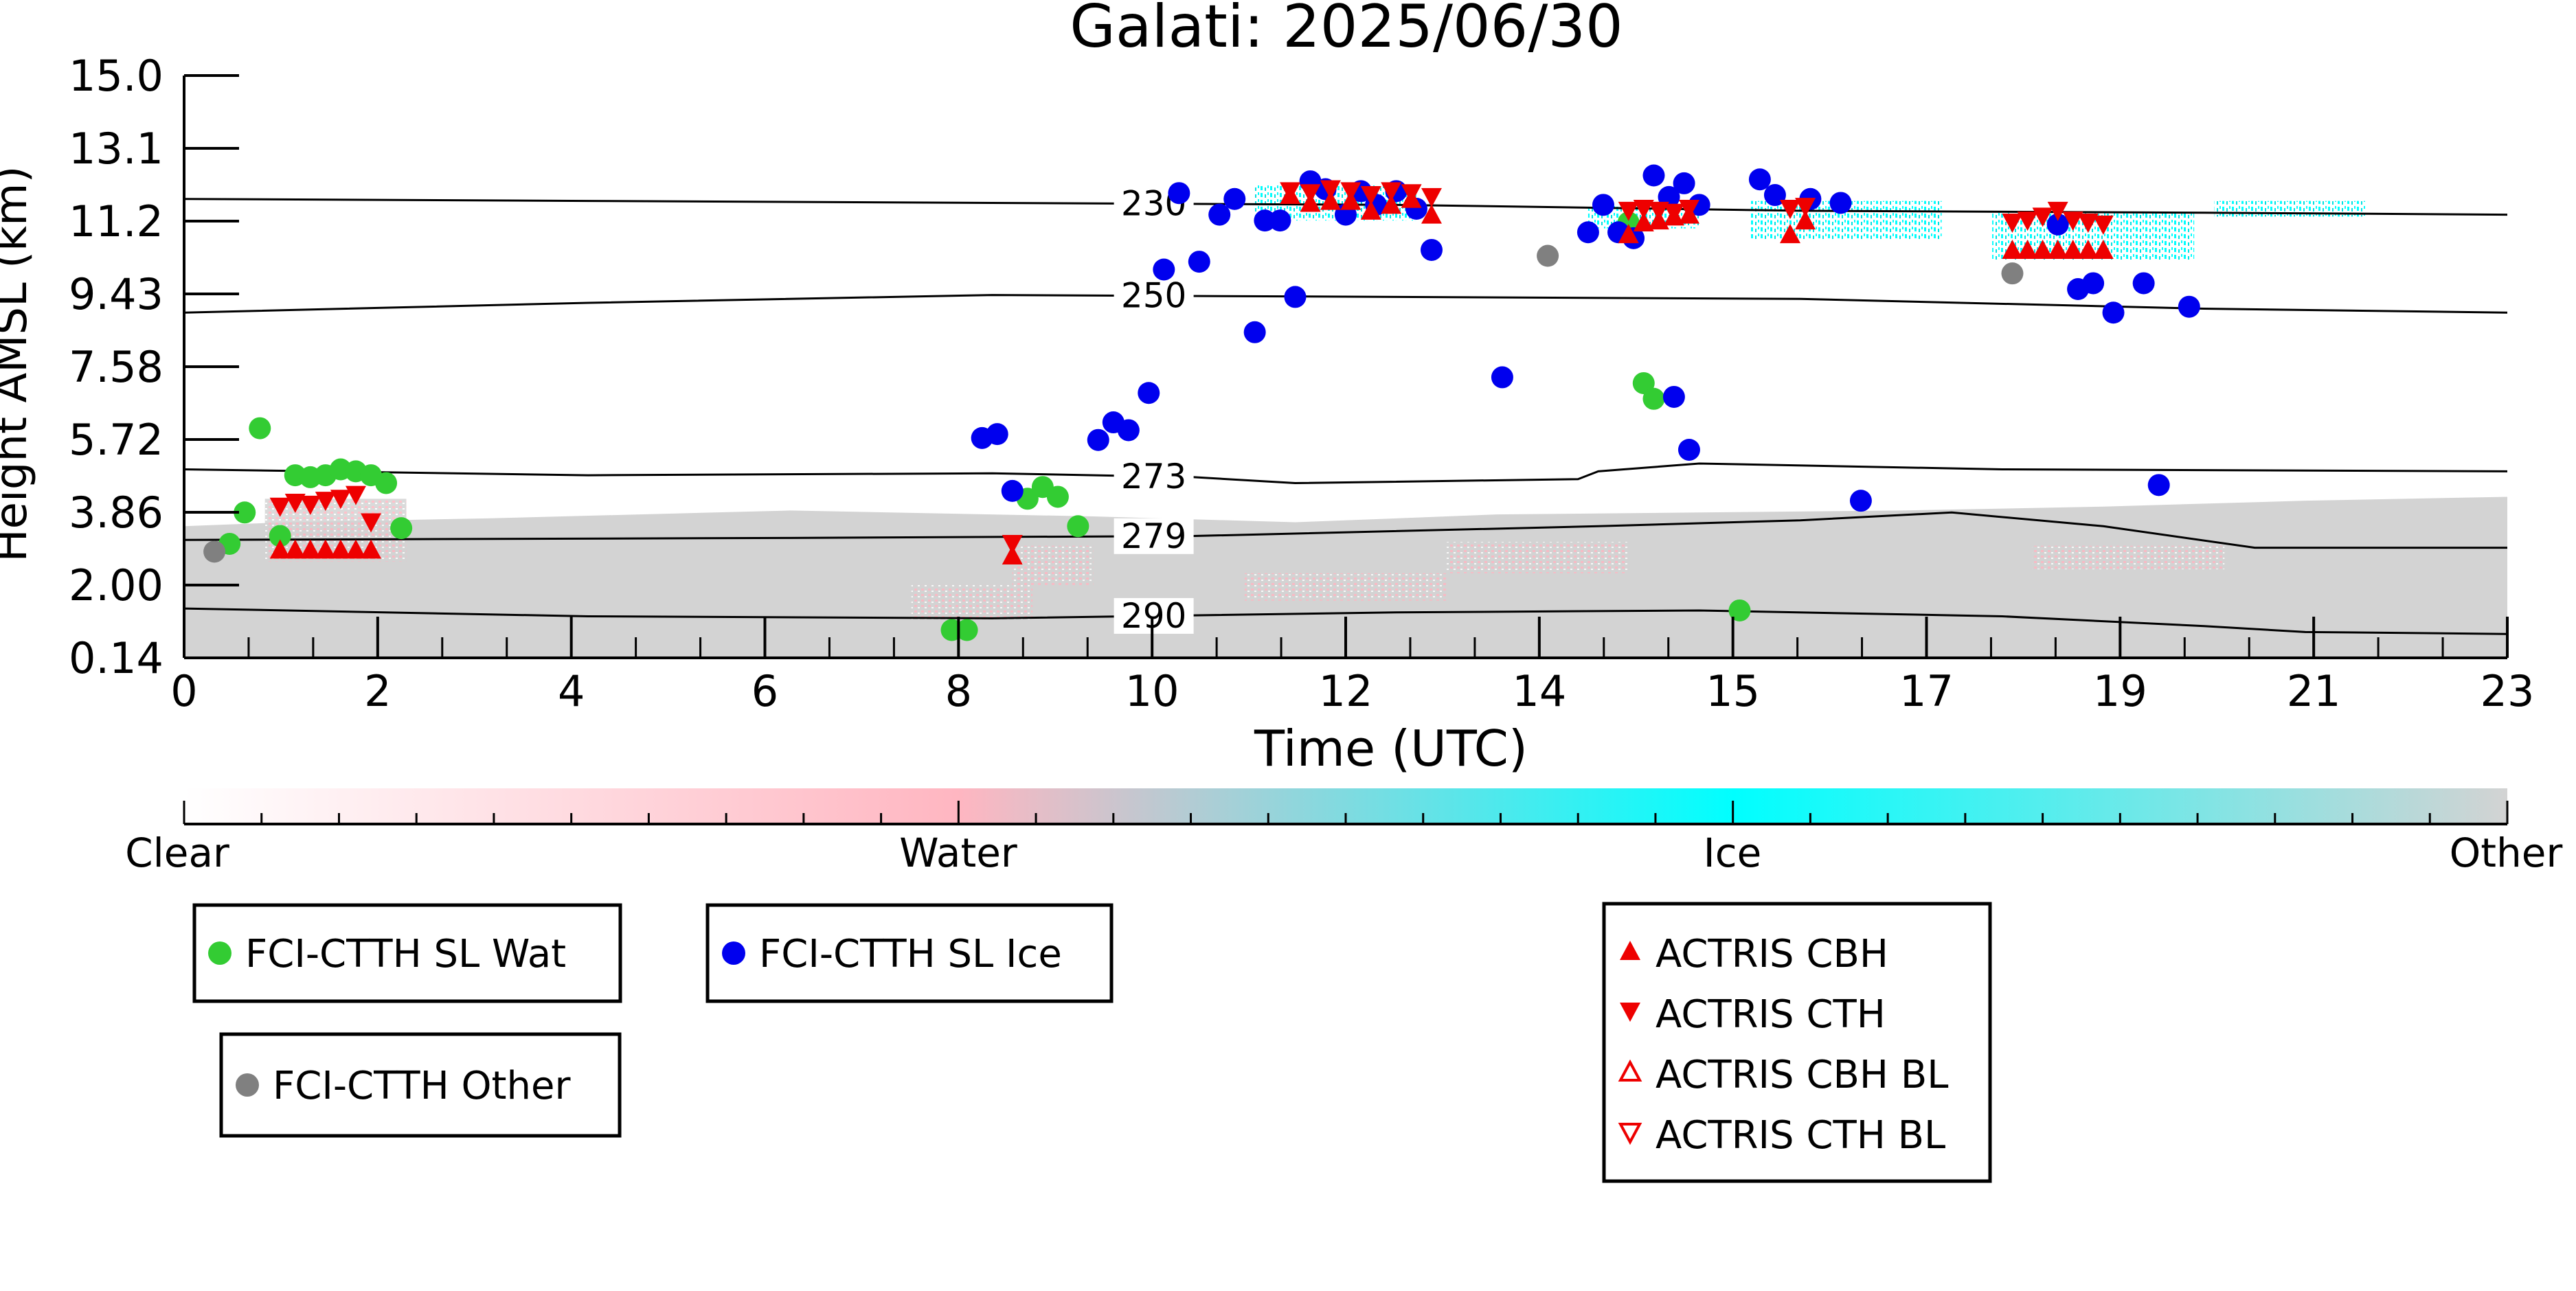 The width and height of the screenshot is (2576, 1291). What do you see at coordinates (1539, 691) in the screenshot?
I see `x-tick-label: 14` at bounding box center [1539, 691].